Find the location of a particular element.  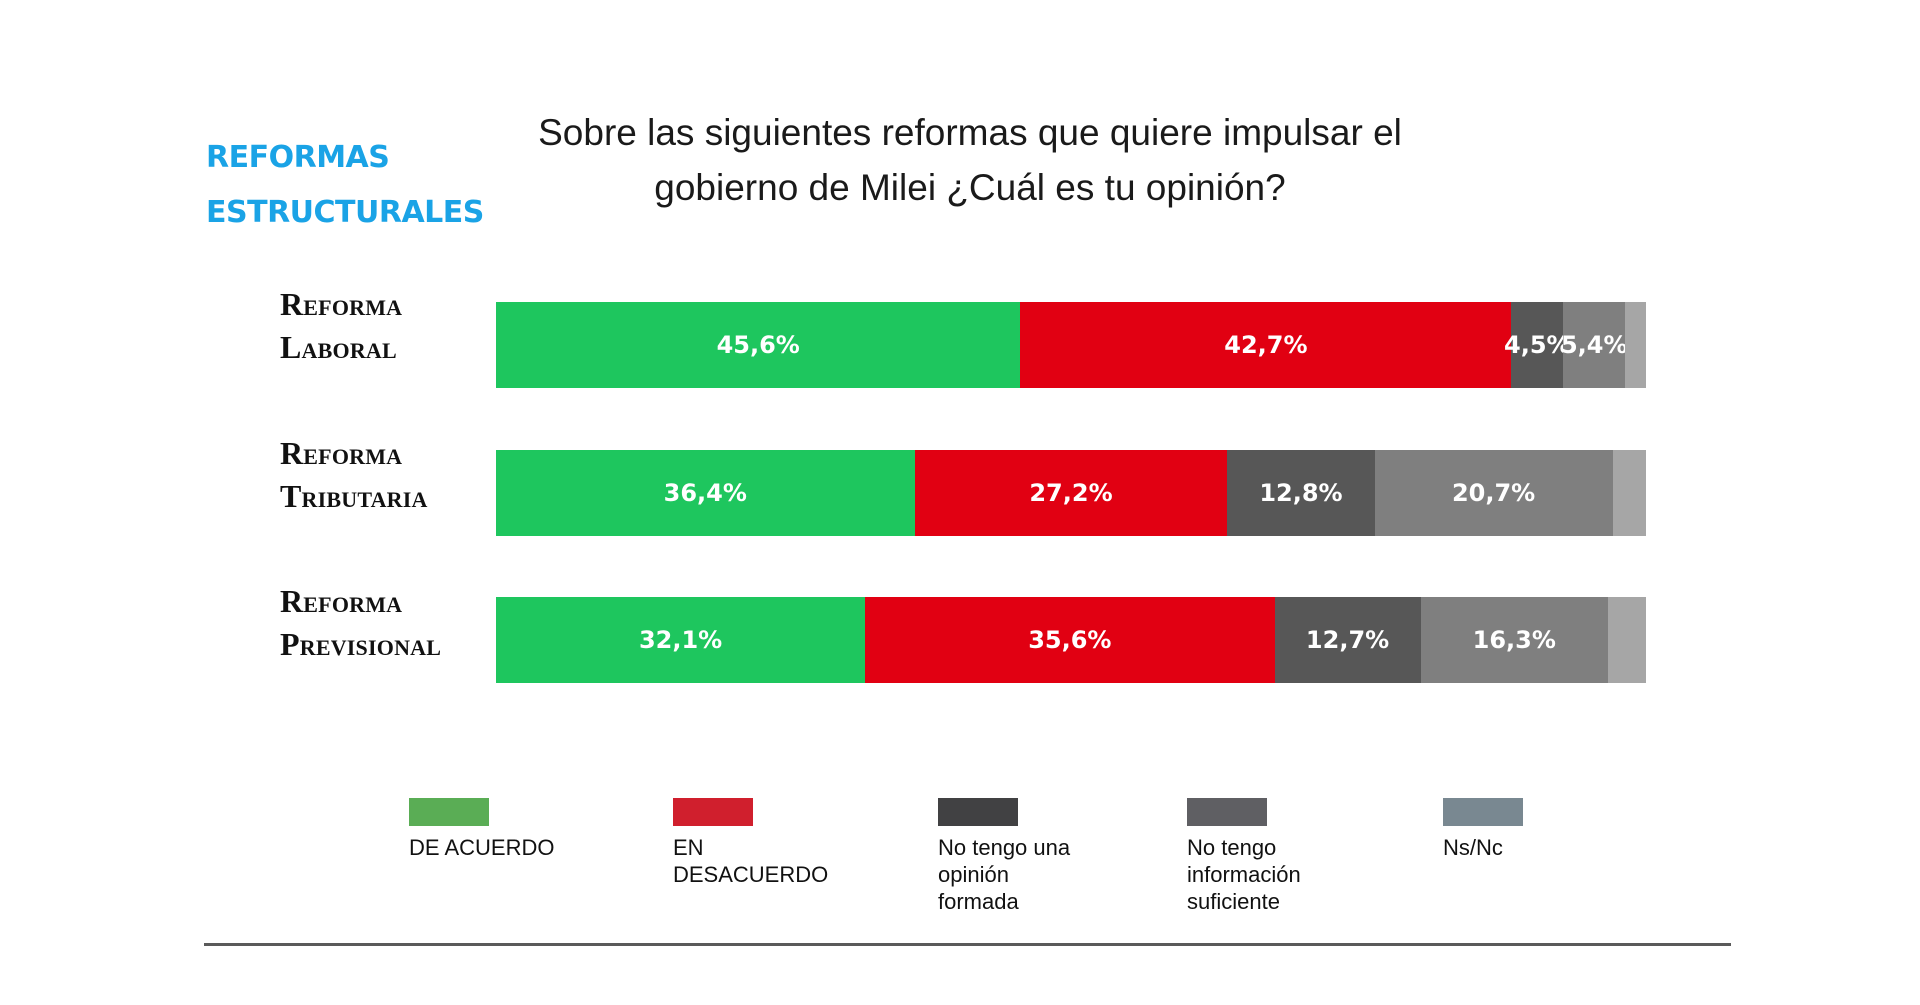

data-label: 4,5% is located at coordinates (1537, 345).